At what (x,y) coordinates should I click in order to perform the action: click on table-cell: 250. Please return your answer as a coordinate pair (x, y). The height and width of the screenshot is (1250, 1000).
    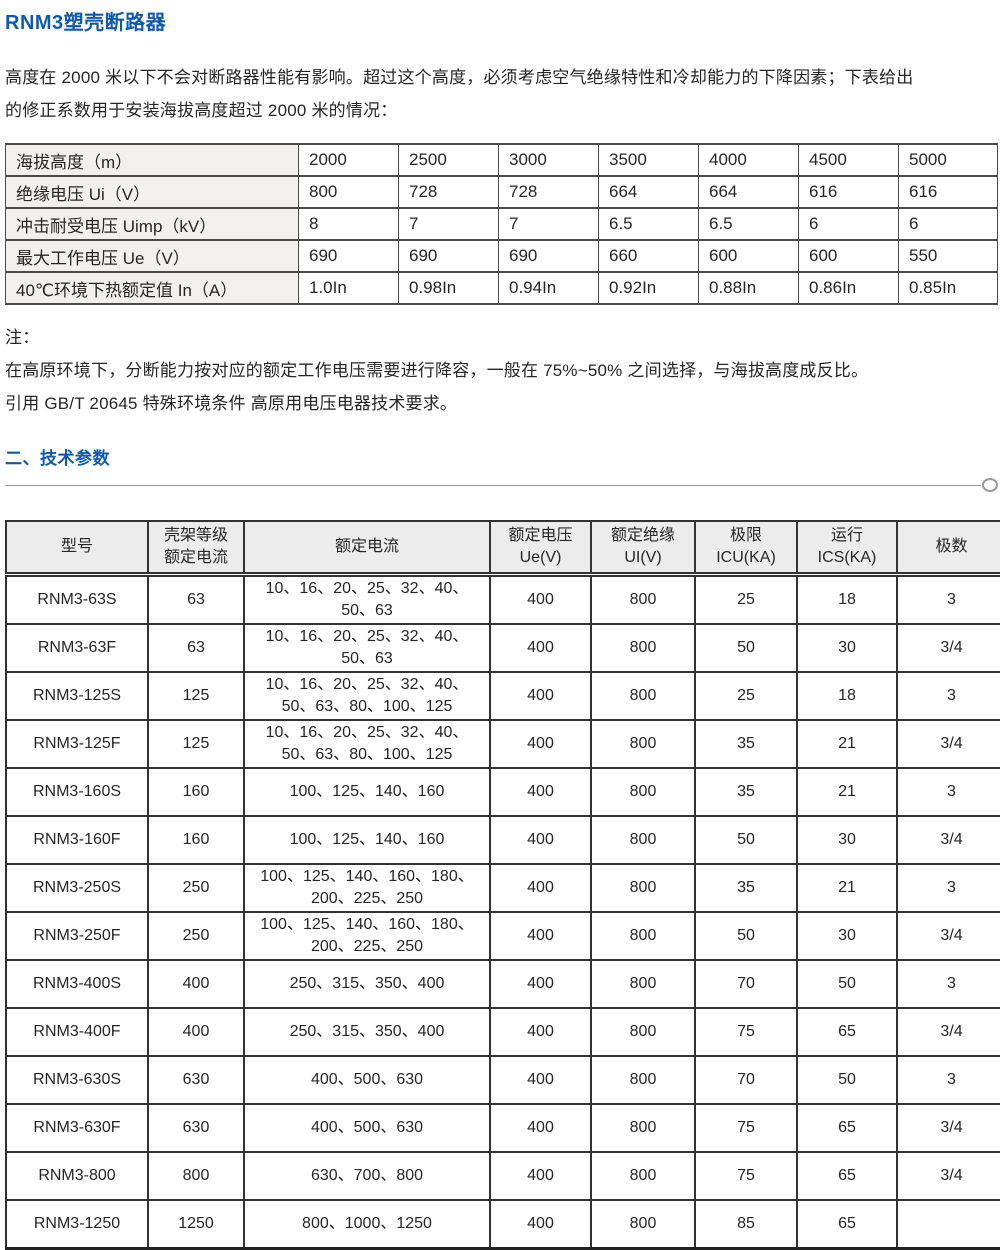
    Looking at the image, I should click on (196, 936).